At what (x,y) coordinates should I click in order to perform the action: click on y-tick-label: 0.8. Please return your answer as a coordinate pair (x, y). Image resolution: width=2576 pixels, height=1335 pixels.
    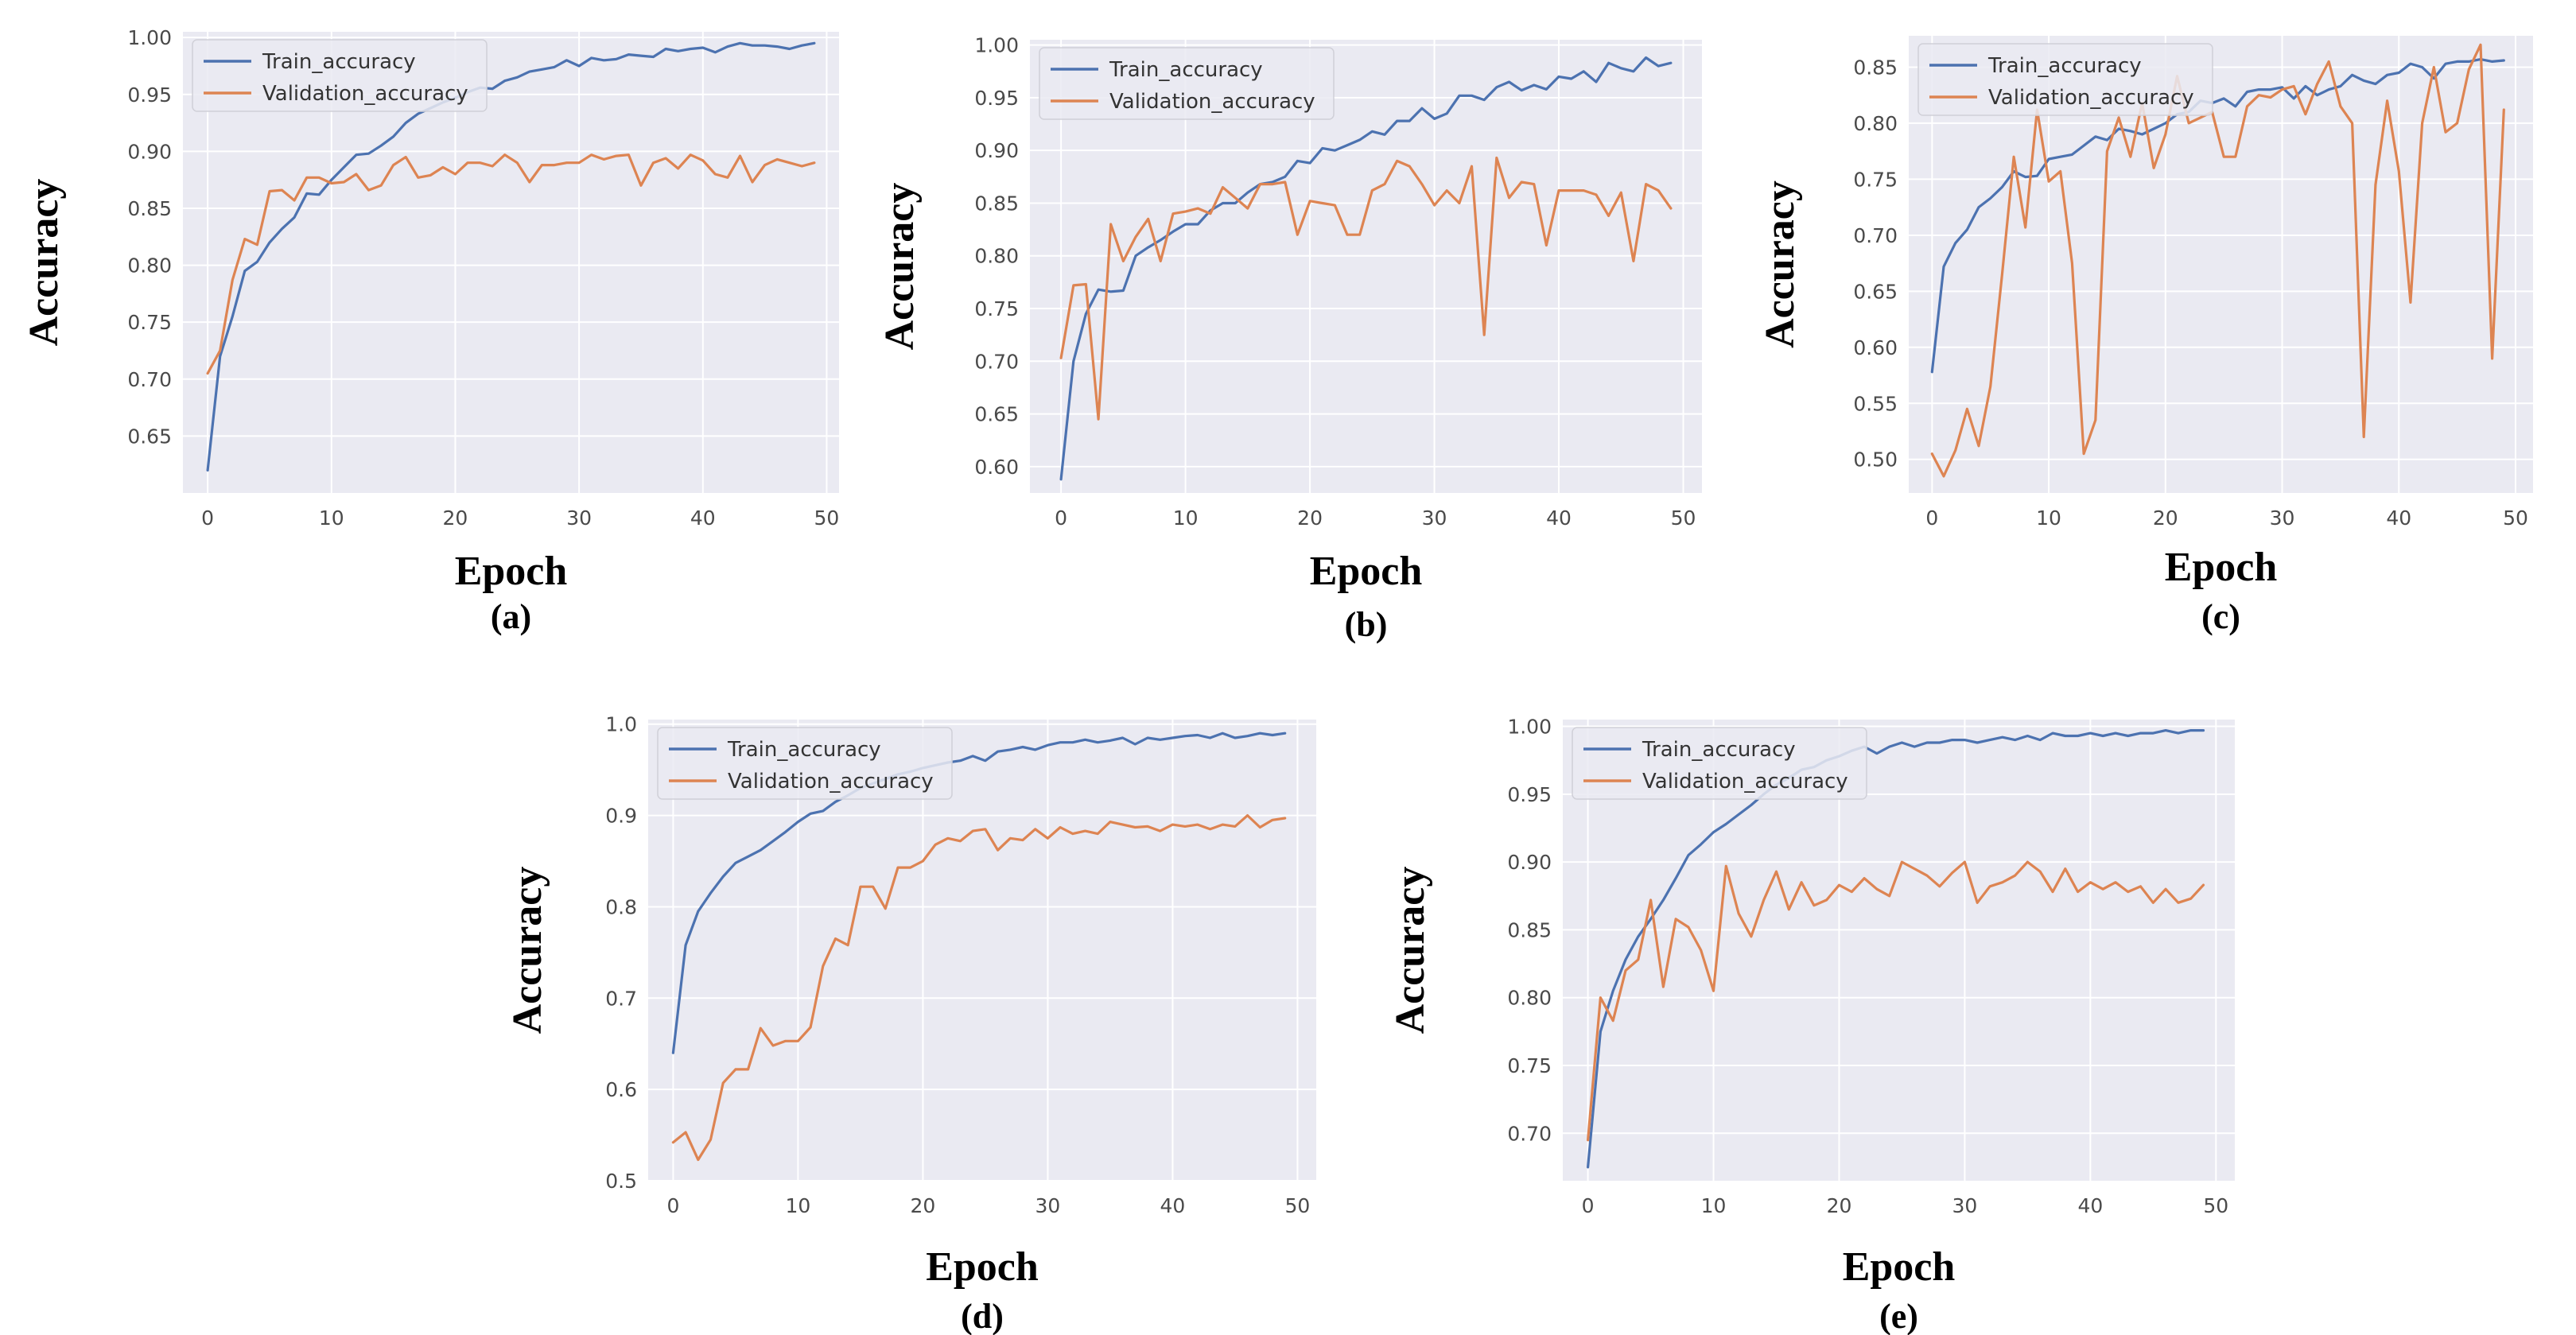
    Looking at the image, I should click on (621, 906).